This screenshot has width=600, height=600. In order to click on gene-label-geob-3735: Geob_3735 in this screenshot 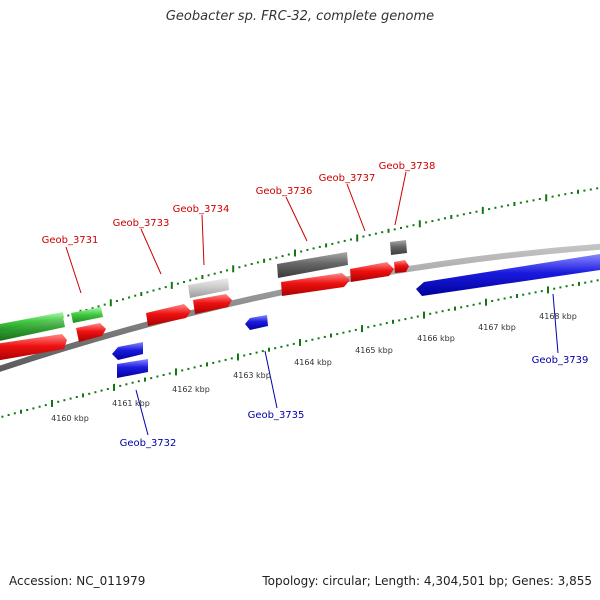, I will do `click(276, 415)`.